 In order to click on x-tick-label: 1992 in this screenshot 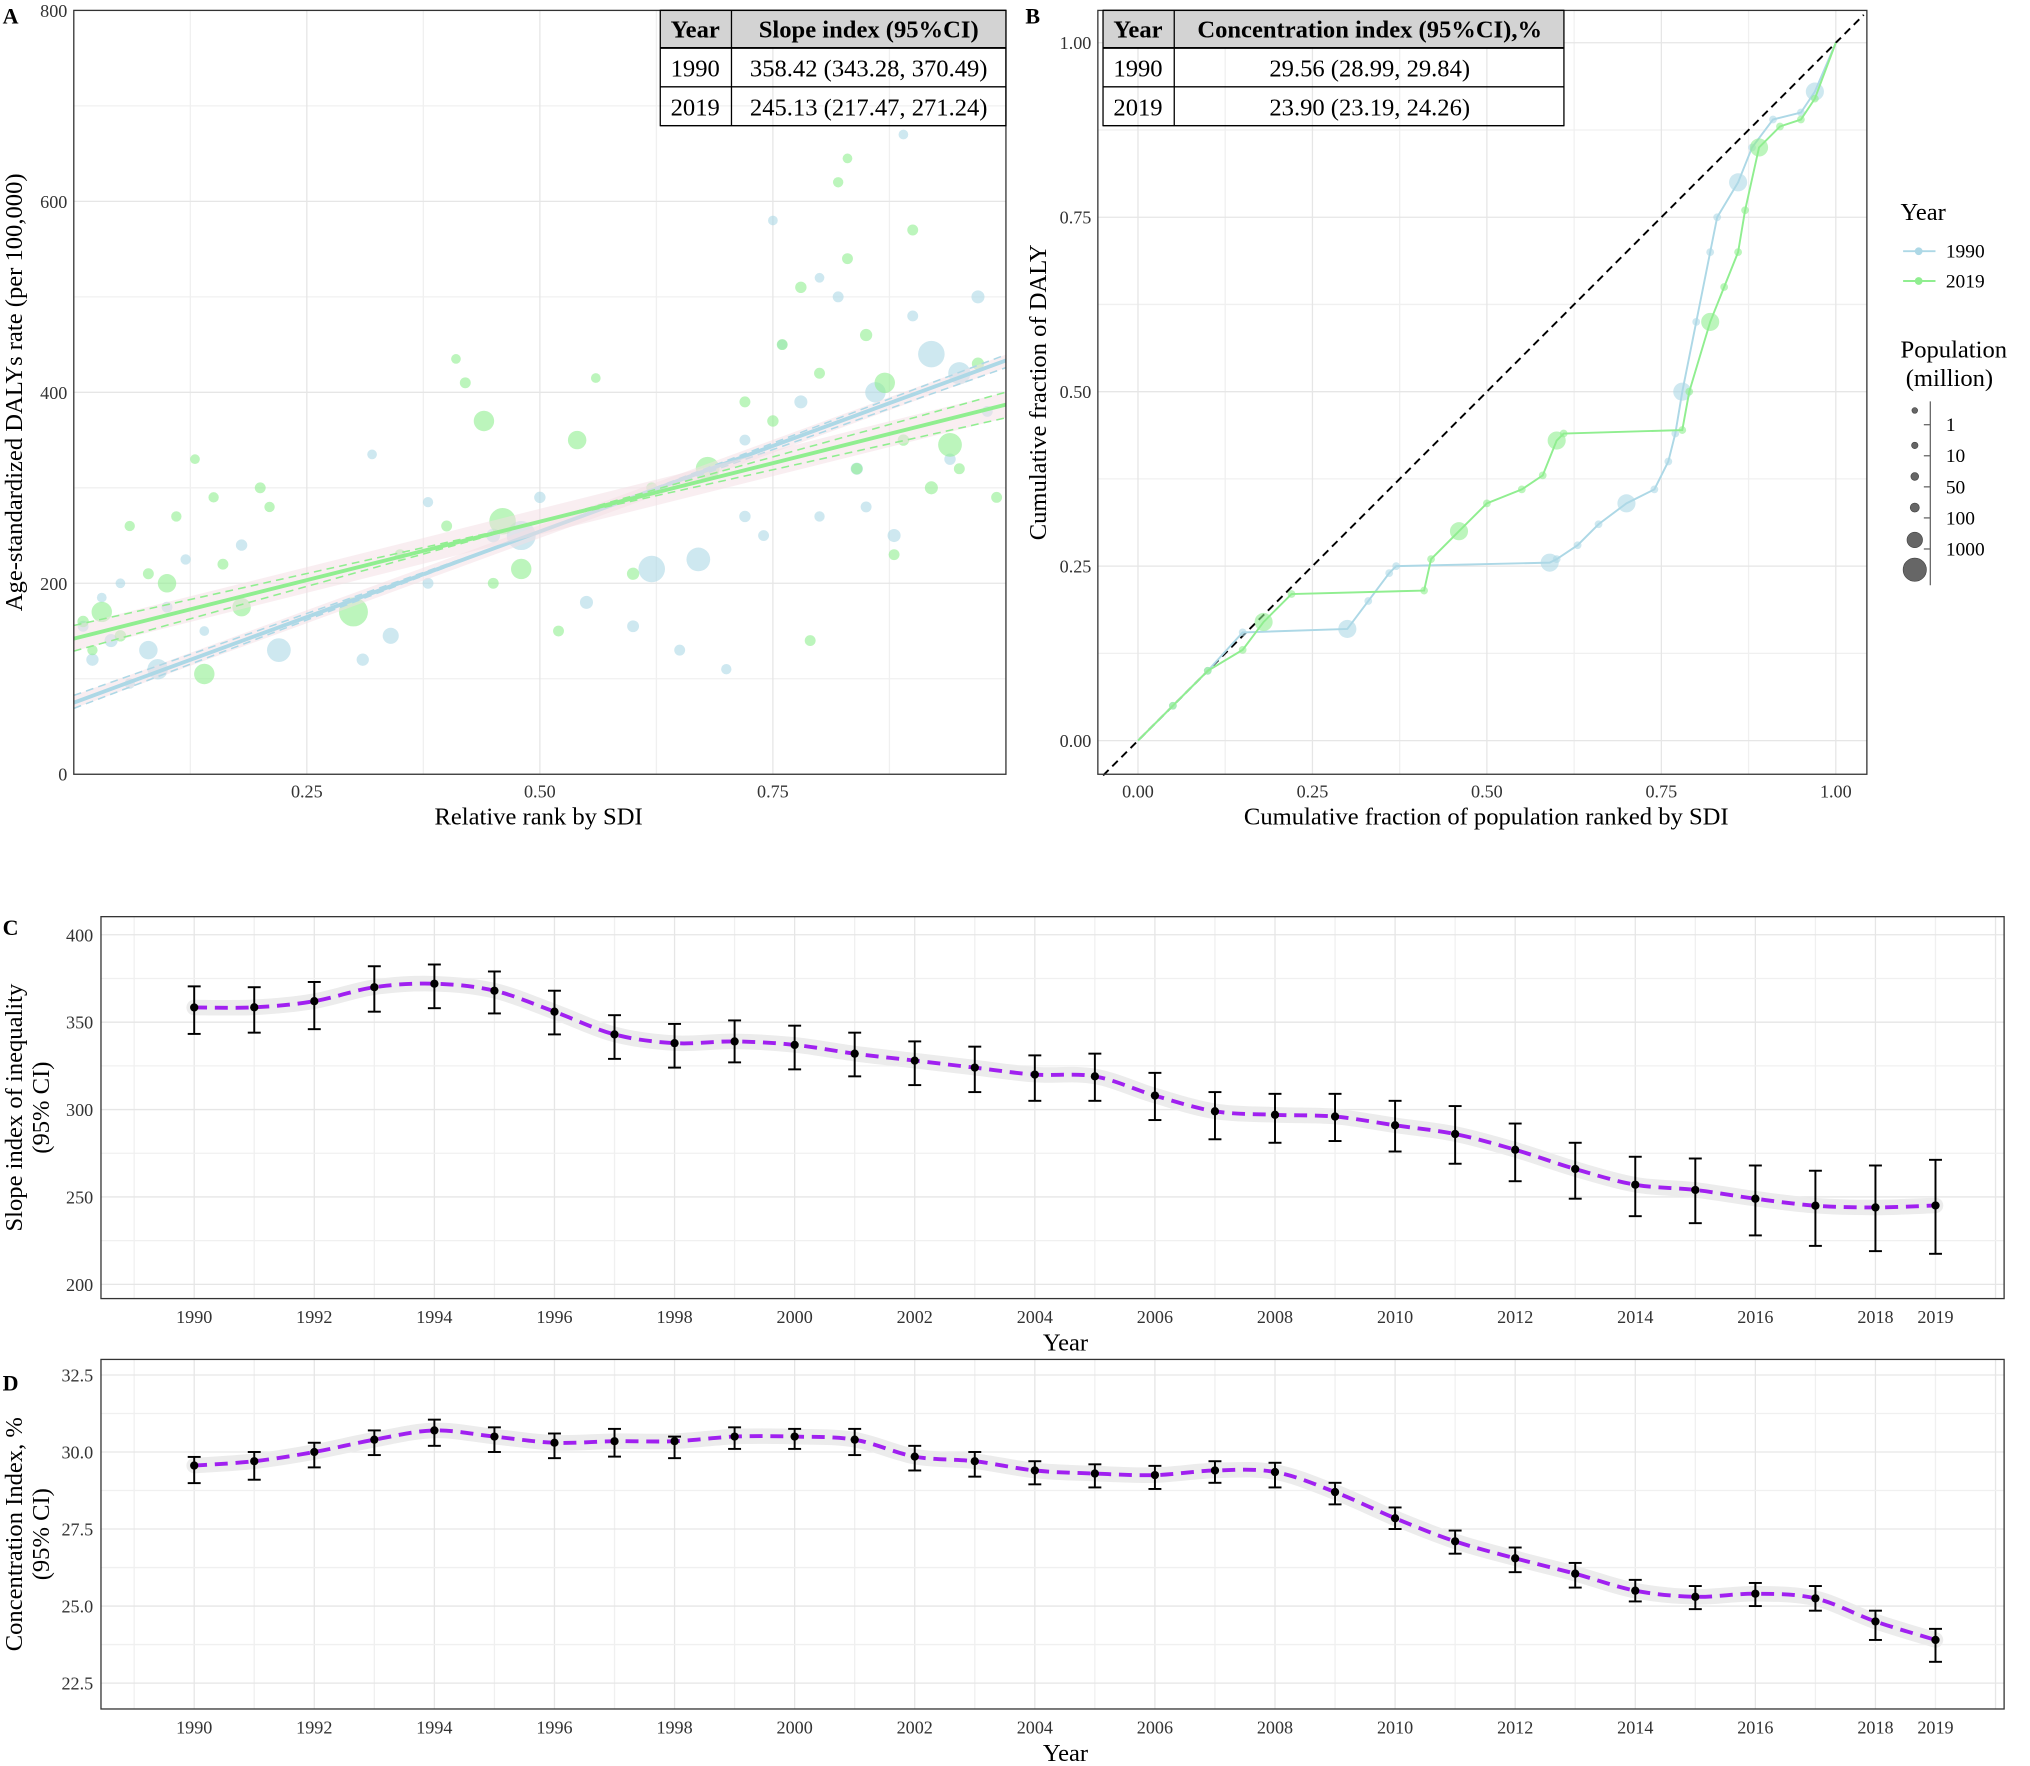, I will do `click(314, 1317)`.